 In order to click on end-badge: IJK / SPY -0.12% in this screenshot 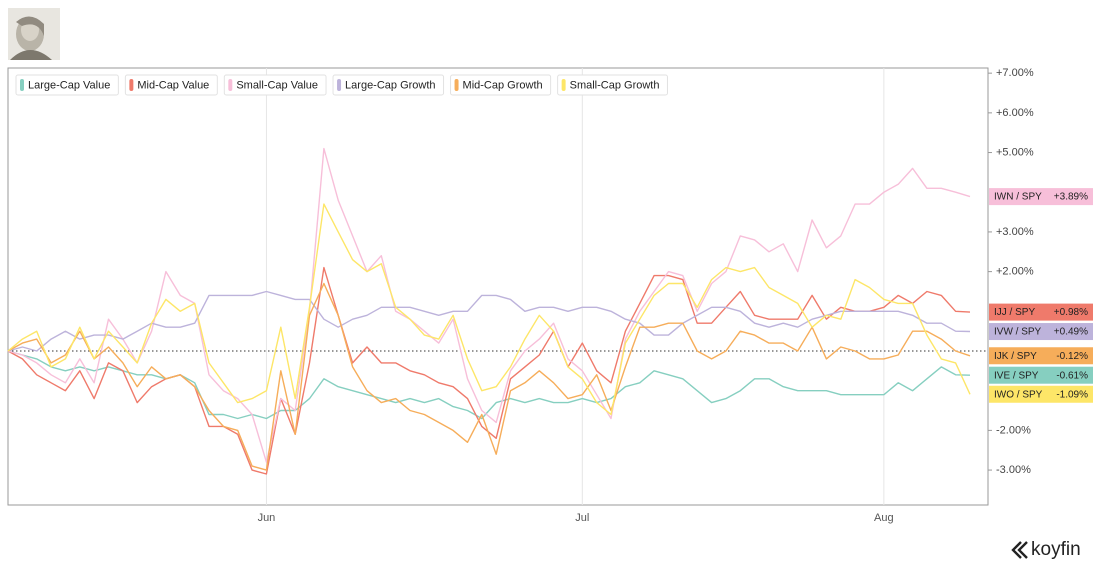, I will do `click(1041, 356)`.